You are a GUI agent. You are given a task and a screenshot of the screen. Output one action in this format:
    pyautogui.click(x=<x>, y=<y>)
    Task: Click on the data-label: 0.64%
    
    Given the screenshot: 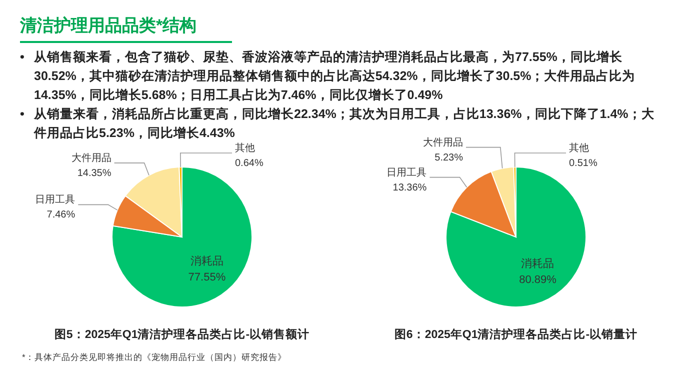 What is the action you would take?
    pyautogui.click(x=249, y=164)
    